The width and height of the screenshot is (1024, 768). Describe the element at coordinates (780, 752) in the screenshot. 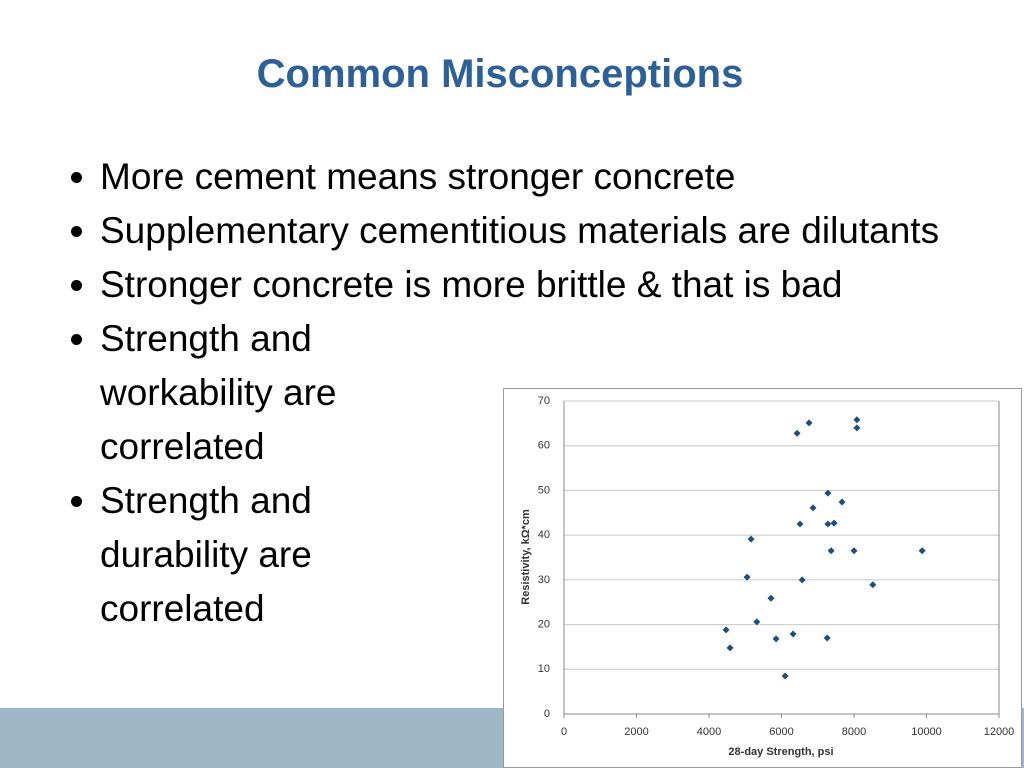

I see `x-axis-title: 28-day Strength, psi` at that location.